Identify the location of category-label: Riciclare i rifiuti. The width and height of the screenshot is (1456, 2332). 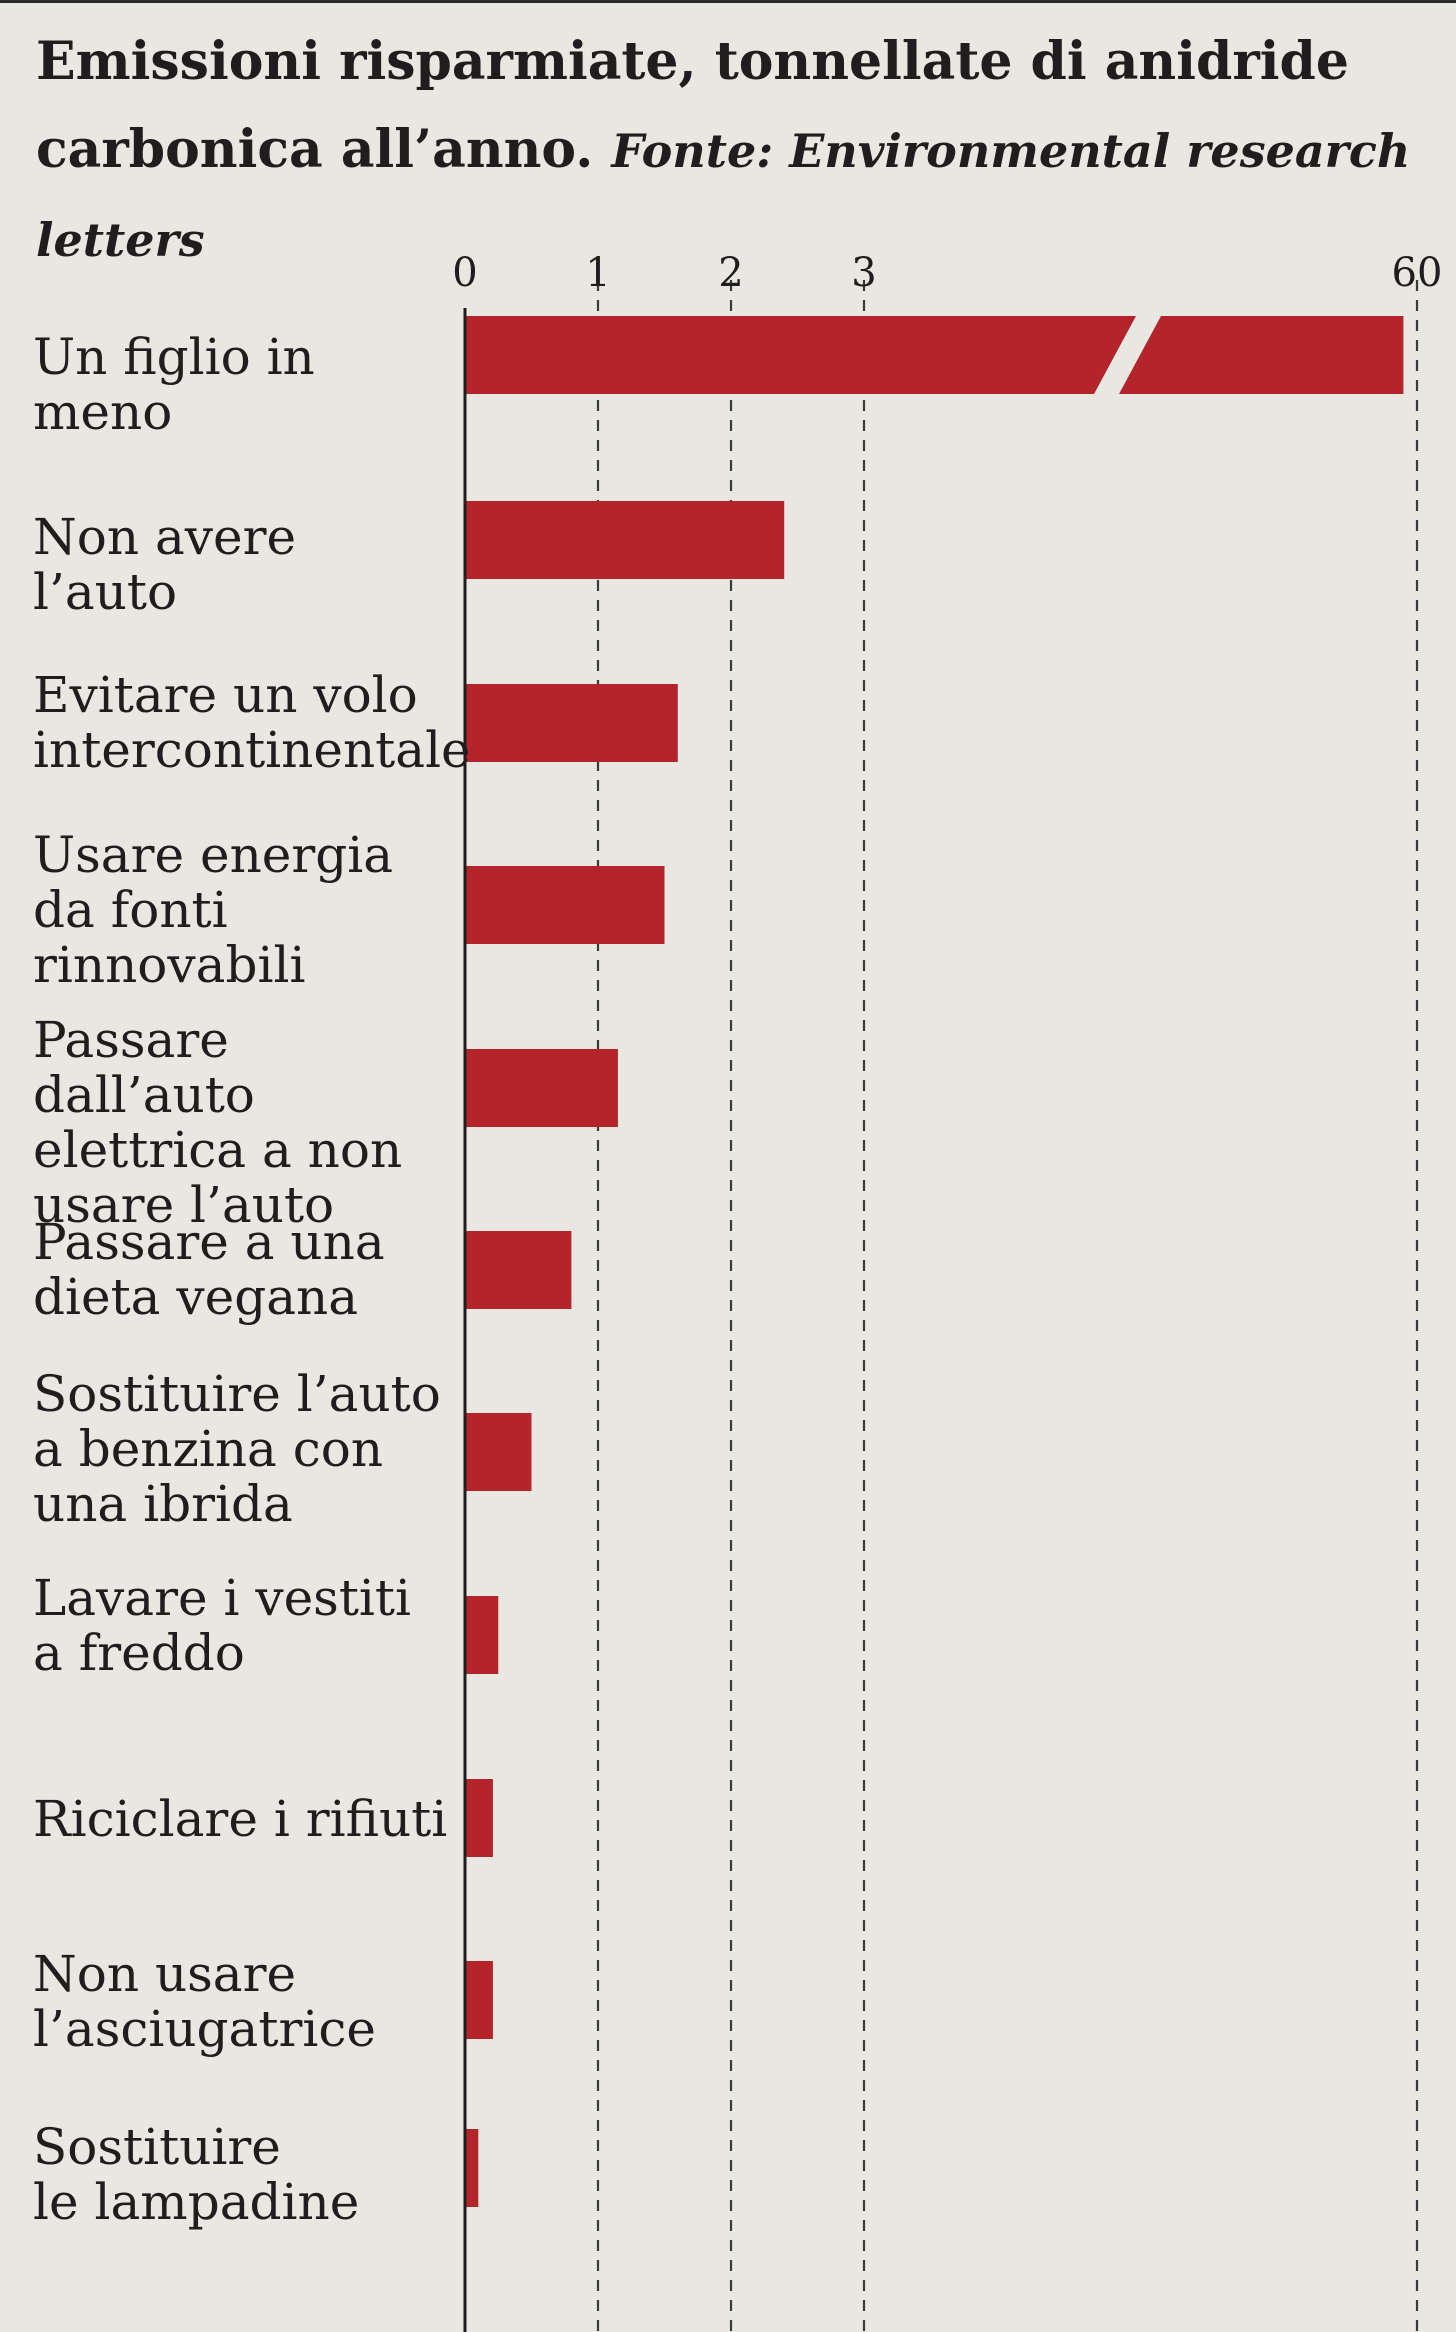
(240, 1819).